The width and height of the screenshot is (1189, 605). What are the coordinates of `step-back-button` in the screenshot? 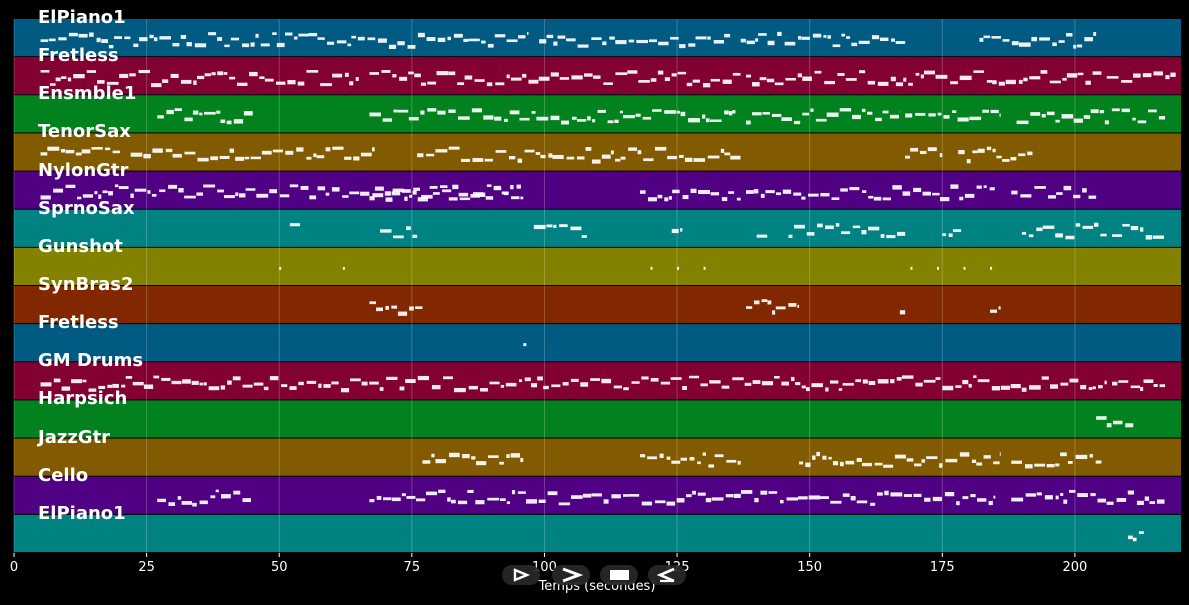 It's located at (667, 575).